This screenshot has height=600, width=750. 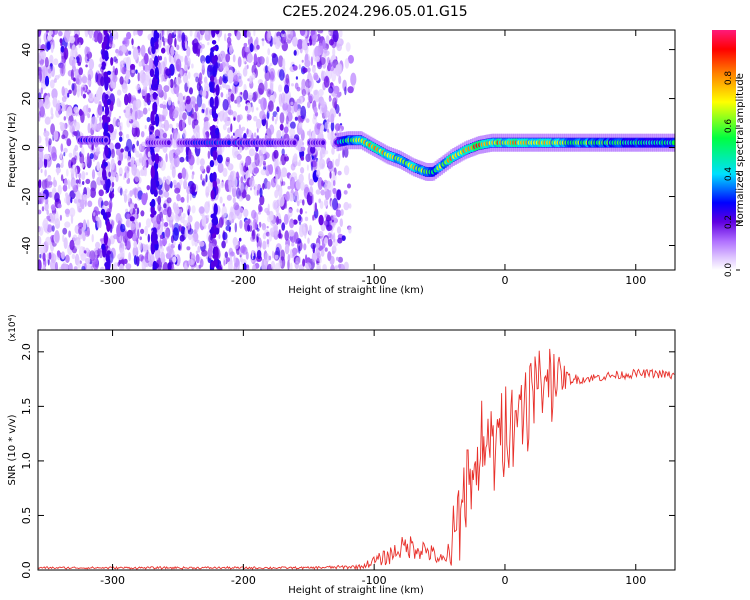 I want to click on snr-x-tick-label: -300, so click(x=112, y=580).